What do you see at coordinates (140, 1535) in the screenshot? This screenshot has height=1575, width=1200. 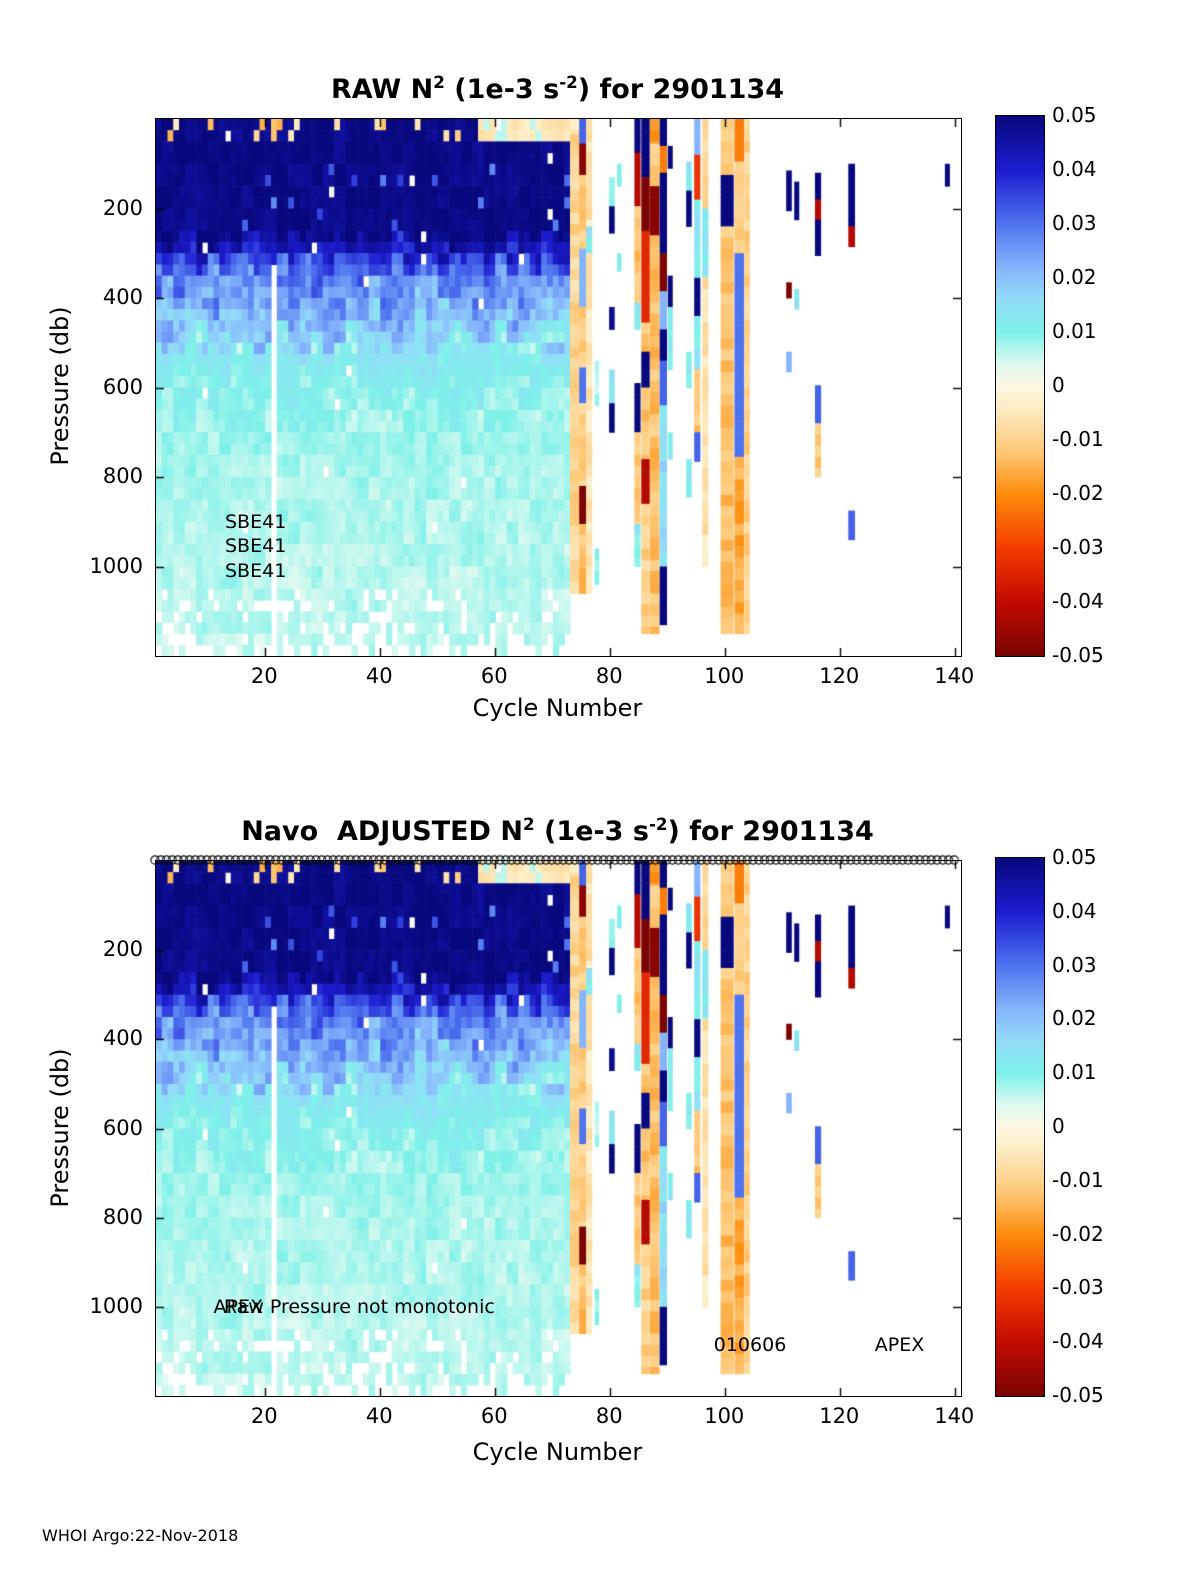 I see `footer-caption: WHOI Argo:22-Nov-2018` at bounding box center [140, 1535].